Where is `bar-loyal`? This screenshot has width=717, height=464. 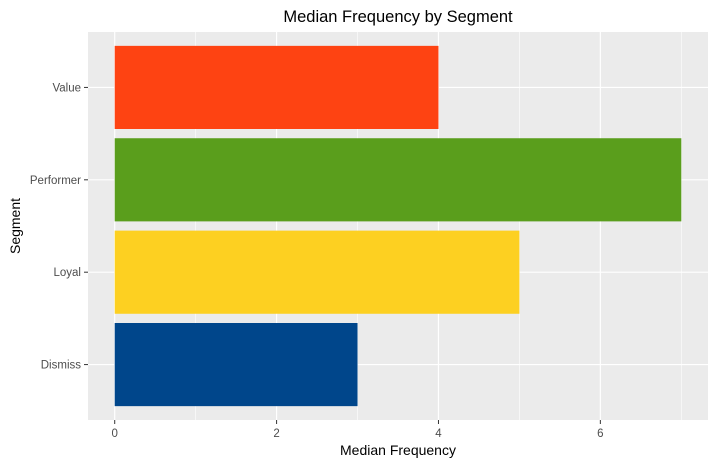
bar-loyal is located at coordinates (317, 272).